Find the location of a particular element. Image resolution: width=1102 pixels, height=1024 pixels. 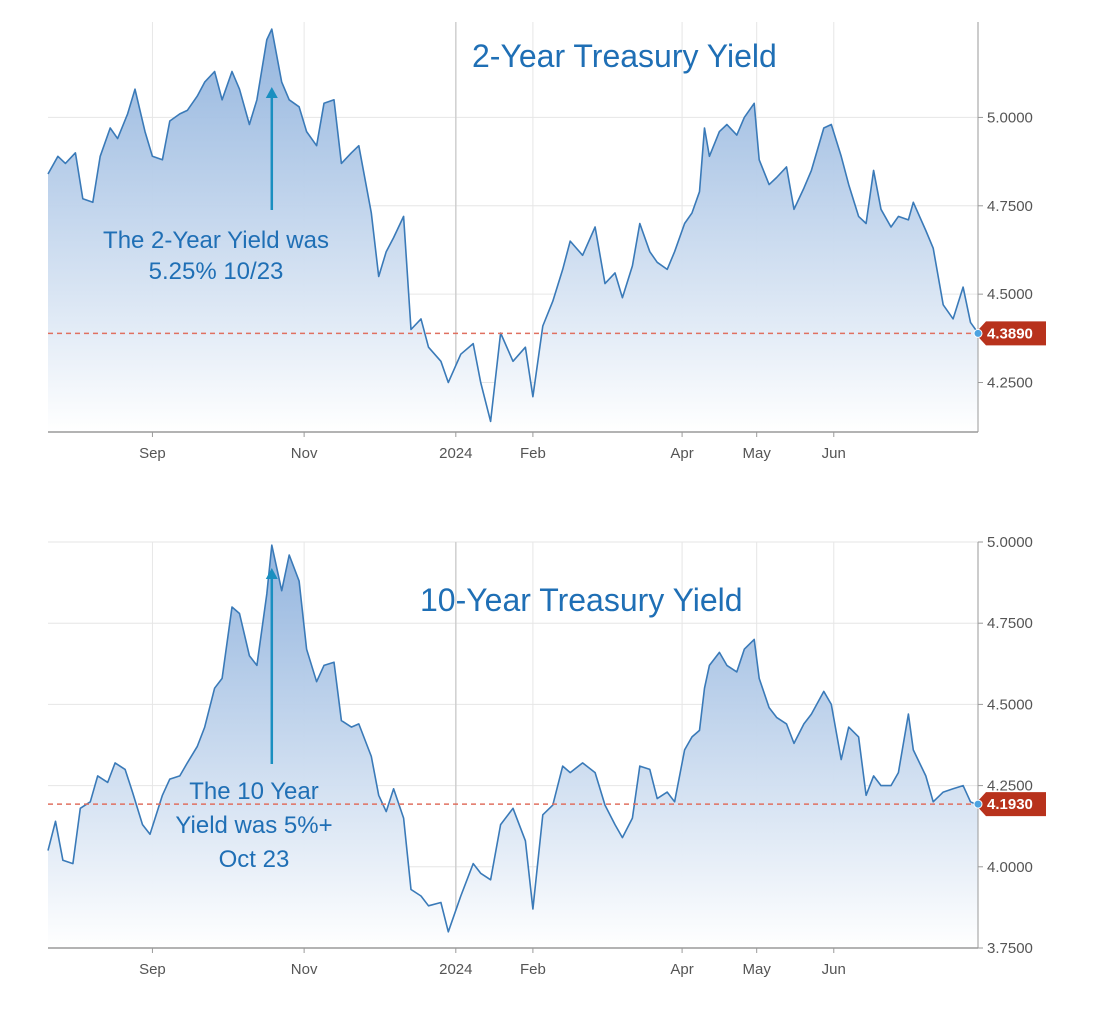

chart-title: 2-Year Treasury Yield is located at coordinates (624, 56).